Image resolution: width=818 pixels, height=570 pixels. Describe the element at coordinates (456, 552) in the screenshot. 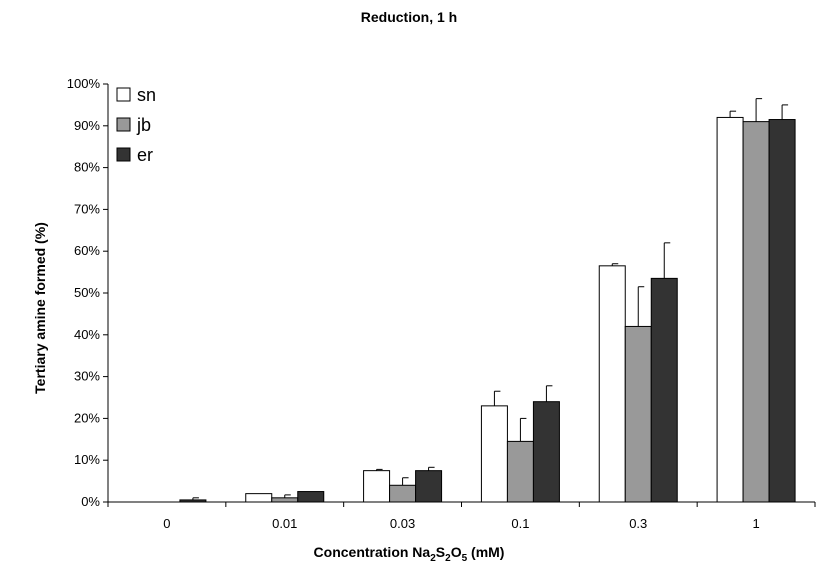

I see `x-axis-label-part: O` at that location.